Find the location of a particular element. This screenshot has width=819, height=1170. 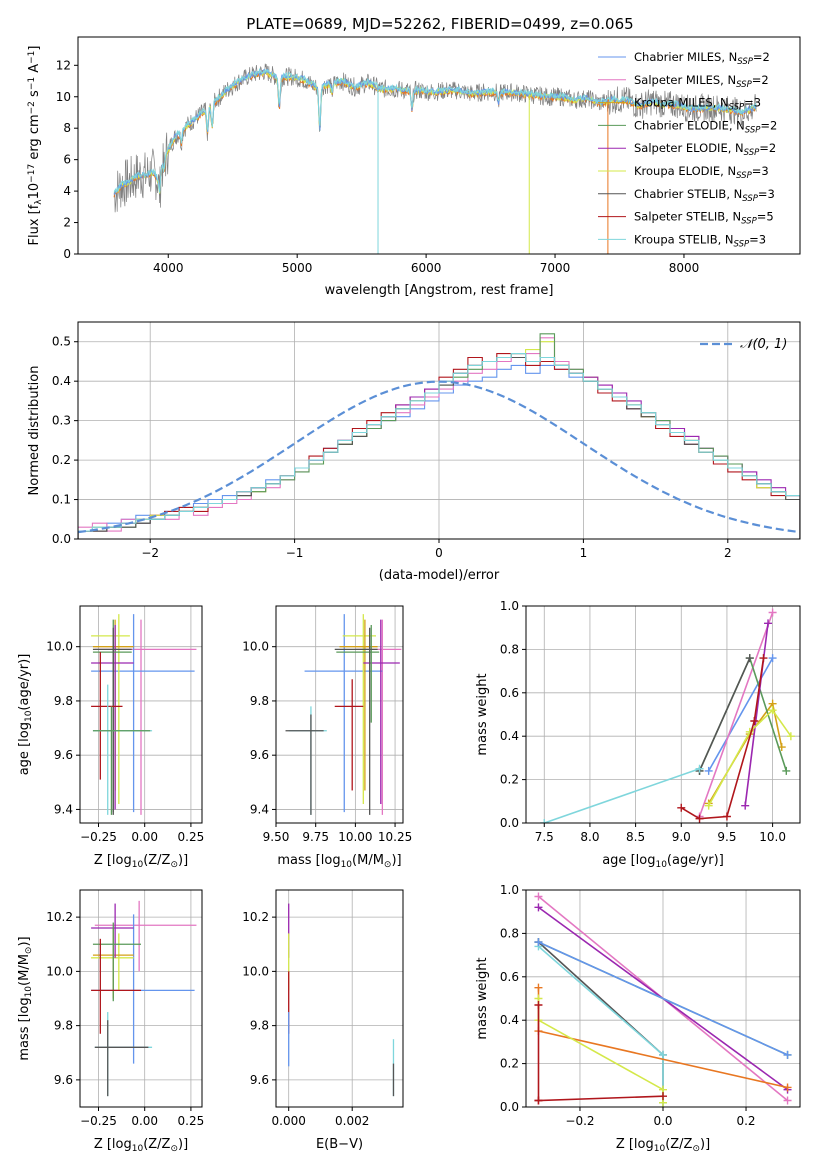

legend-name: Chabrier MILES, N is located at coordinates (685, 57).